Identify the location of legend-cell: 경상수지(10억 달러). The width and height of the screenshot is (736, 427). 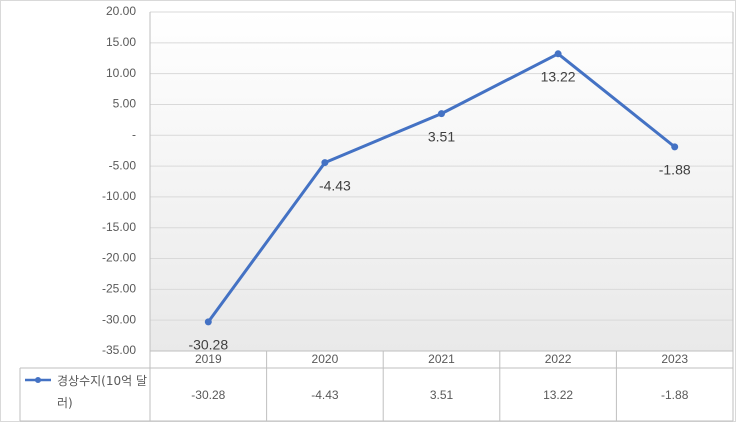
(102, 392).